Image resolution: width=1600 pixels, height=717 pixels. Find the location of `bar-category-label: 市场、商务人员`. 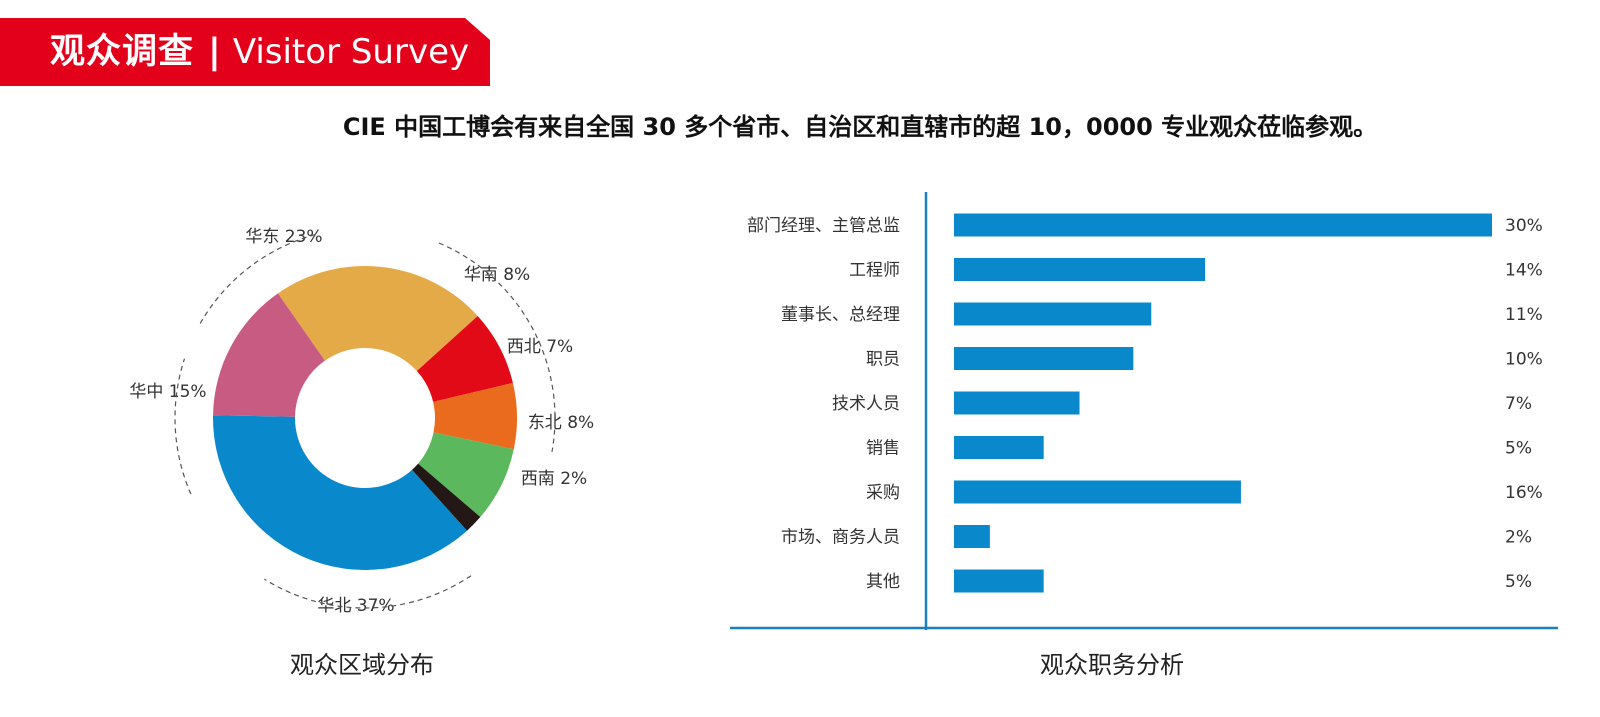

bar-category-label: 市场、商务人员 is located at coordinates (840, 538).